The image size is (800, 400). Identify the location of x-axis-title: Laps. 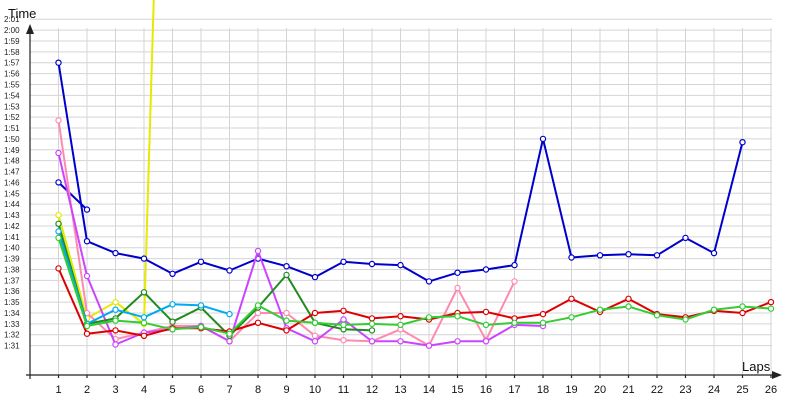
(756, 366).